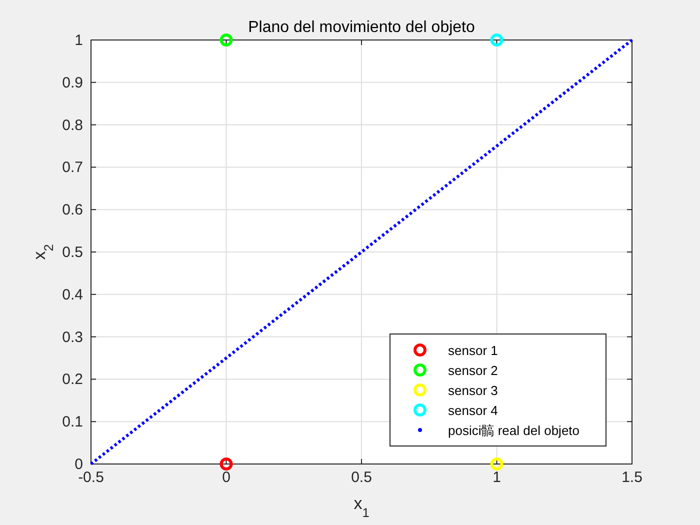 The image size is (700, 525). Describe the element at coordinates (72, 252) in the screenshot. I see `y-tick-label: 0.5` at that location.